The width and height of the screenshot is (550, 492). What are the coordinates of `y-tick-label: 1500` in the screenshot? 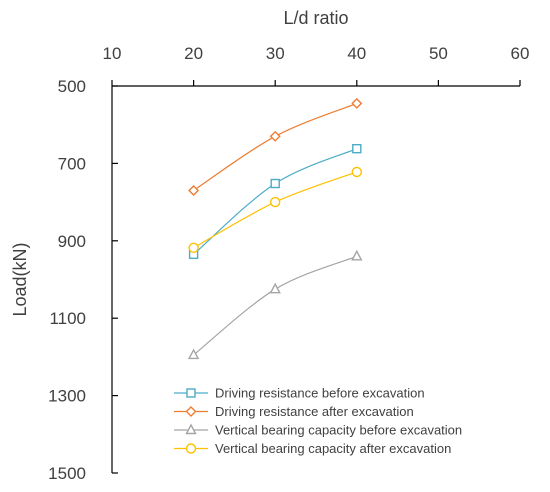 It's located at (67, 473).